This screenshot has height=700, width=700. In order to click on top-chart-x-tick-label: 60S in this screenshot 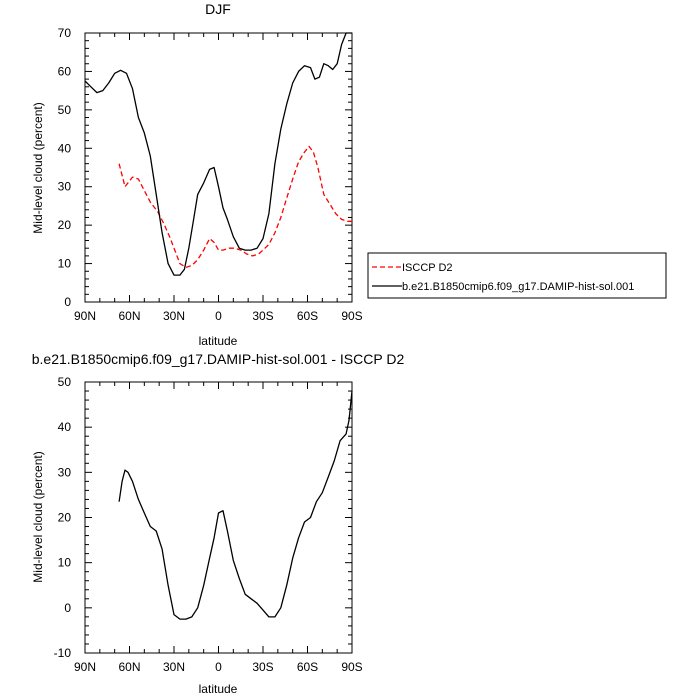, I will do `click(307, 316)`.